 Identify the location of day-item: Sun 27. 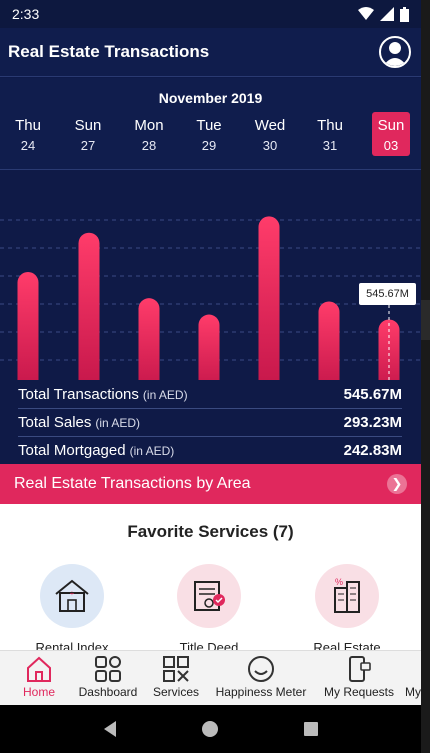
(88, 134).